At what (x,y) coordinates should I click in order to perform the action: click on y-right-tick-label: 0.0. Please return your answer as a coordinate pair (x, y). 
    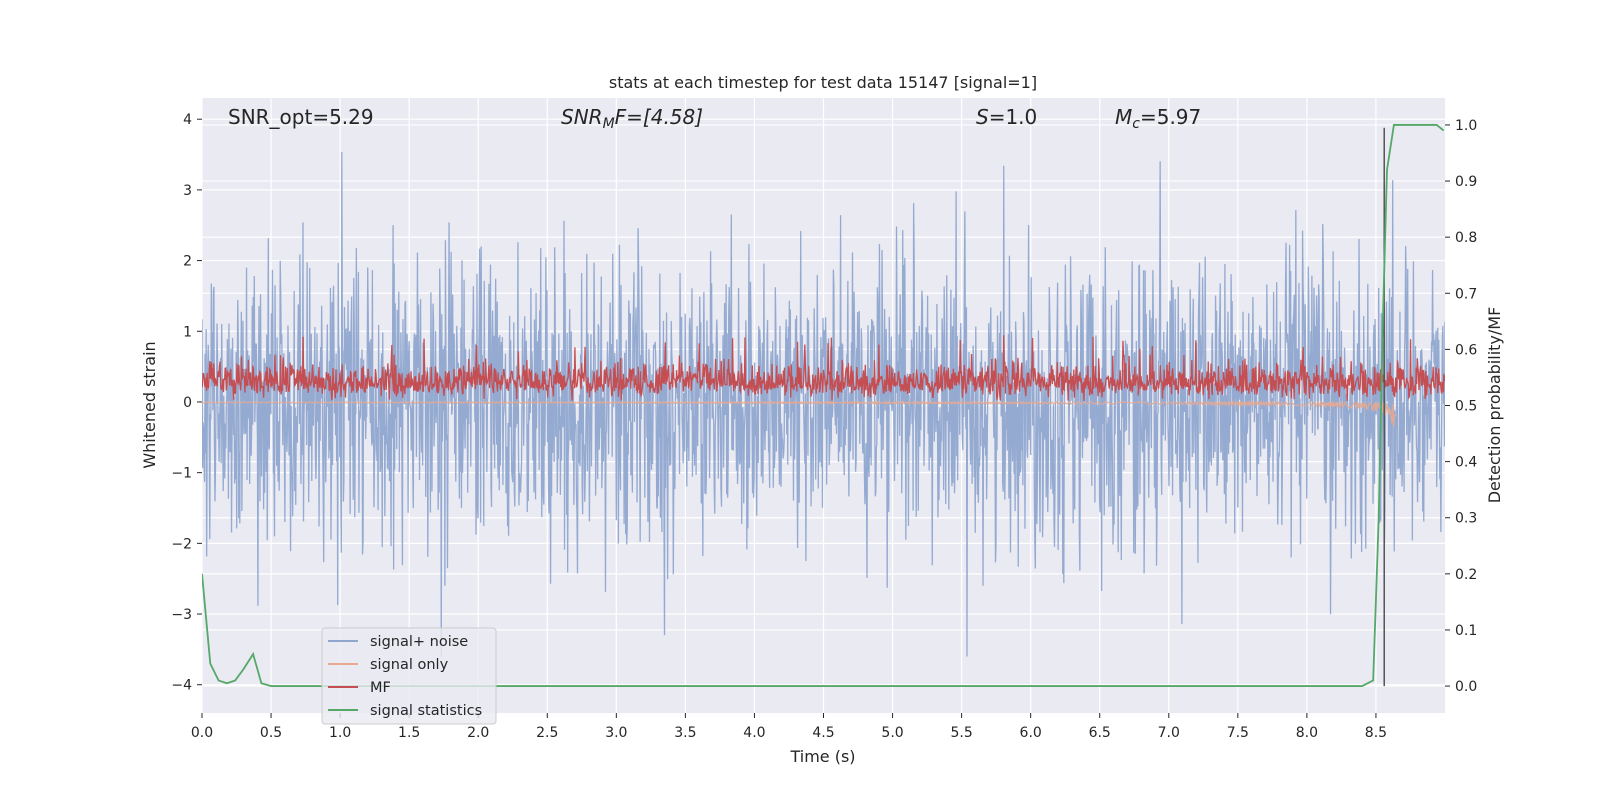
    Looking at the image, I should click on (1466, 687).